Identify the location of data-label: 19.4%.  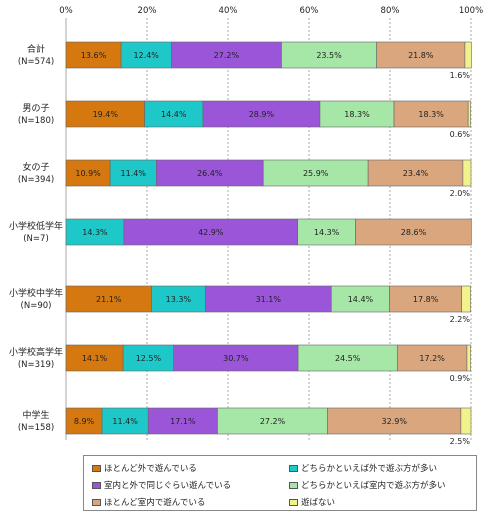
(106, 114).